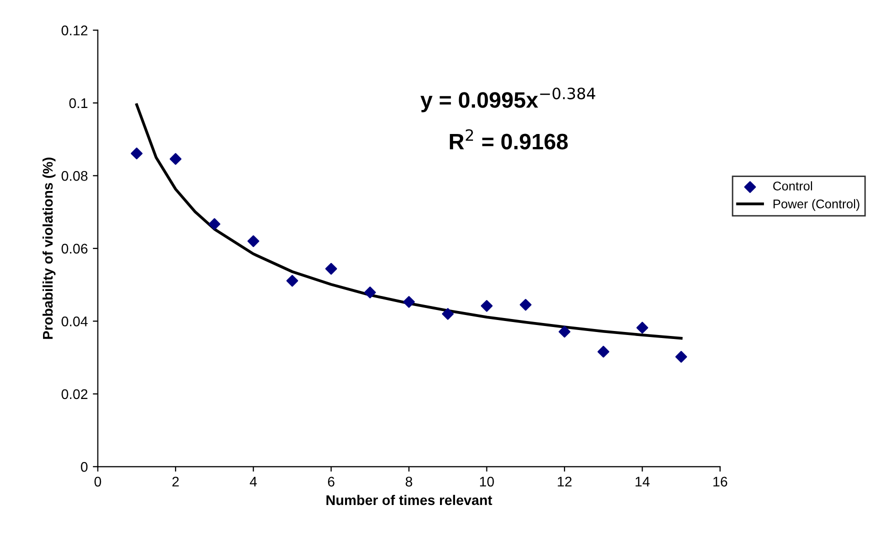  Describe the element at coordinates (487, 481) in the screenshot. I see `x-tick-label: 10` at that location.